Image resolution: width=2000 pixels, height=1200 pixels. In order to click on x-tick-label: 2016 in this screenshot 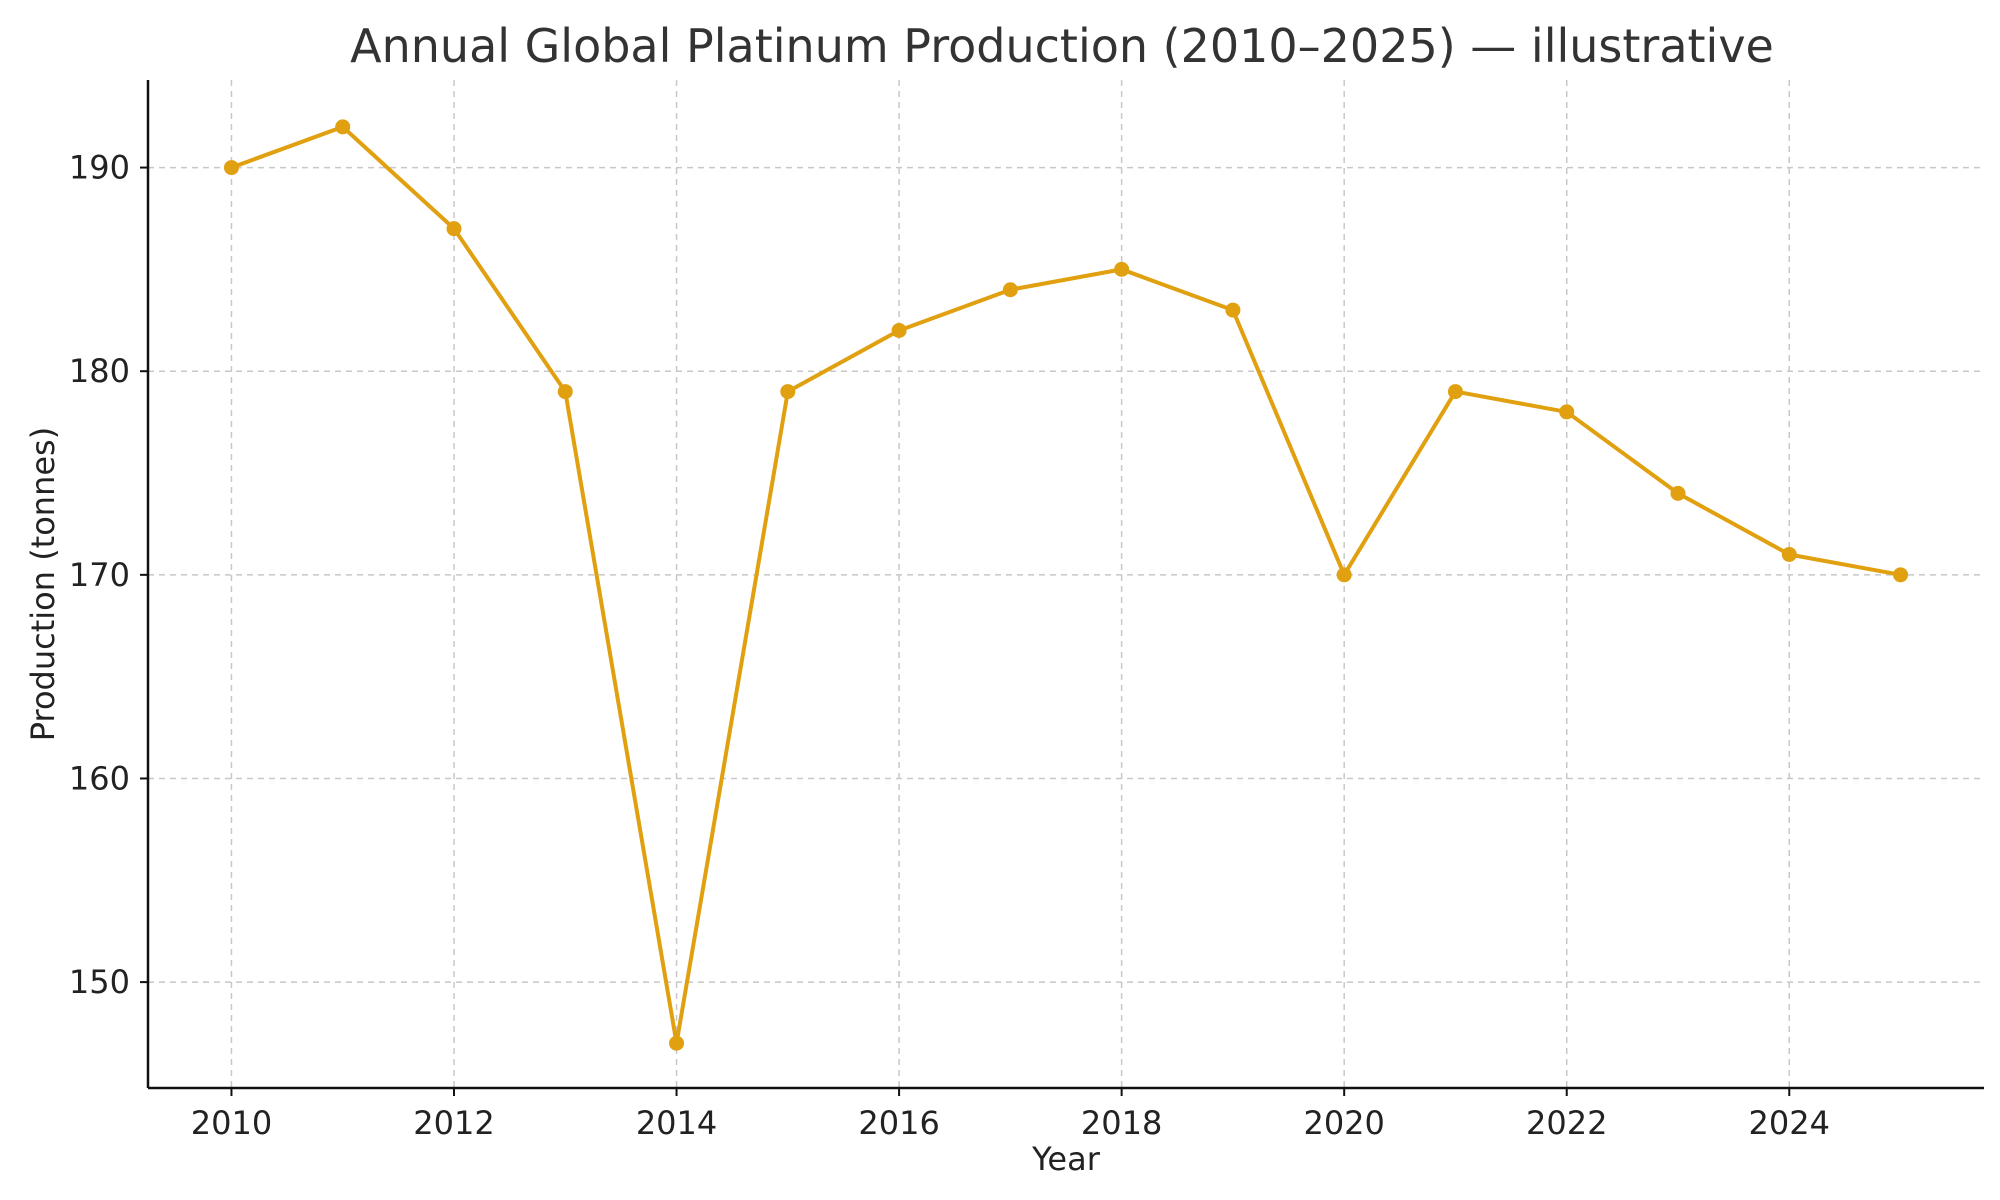, I will do `click(898, 1123)`.